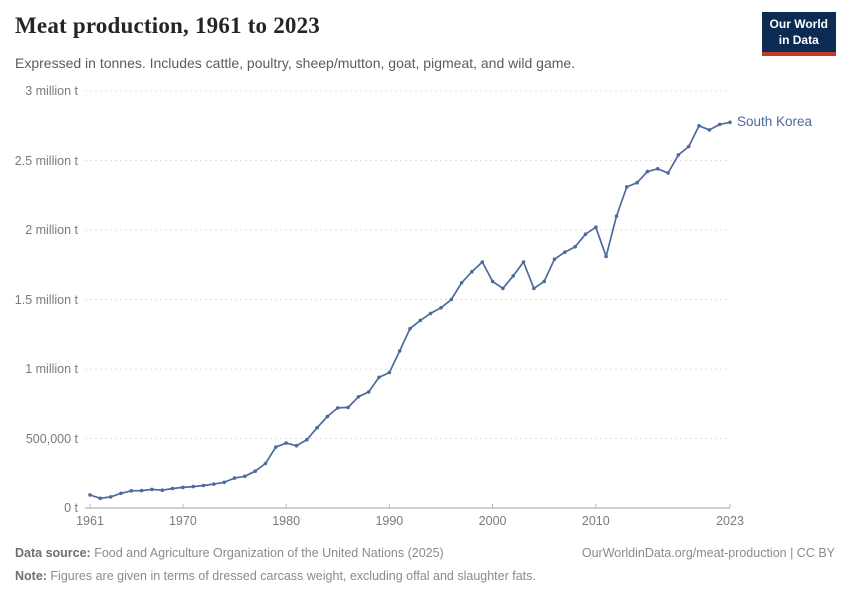 This screenshot has width=850, height=600. What do you see at coordinates (798, 24) in the screenshot?
I see `owid-logo-line1: Our World` at bounding box center [798, 24].